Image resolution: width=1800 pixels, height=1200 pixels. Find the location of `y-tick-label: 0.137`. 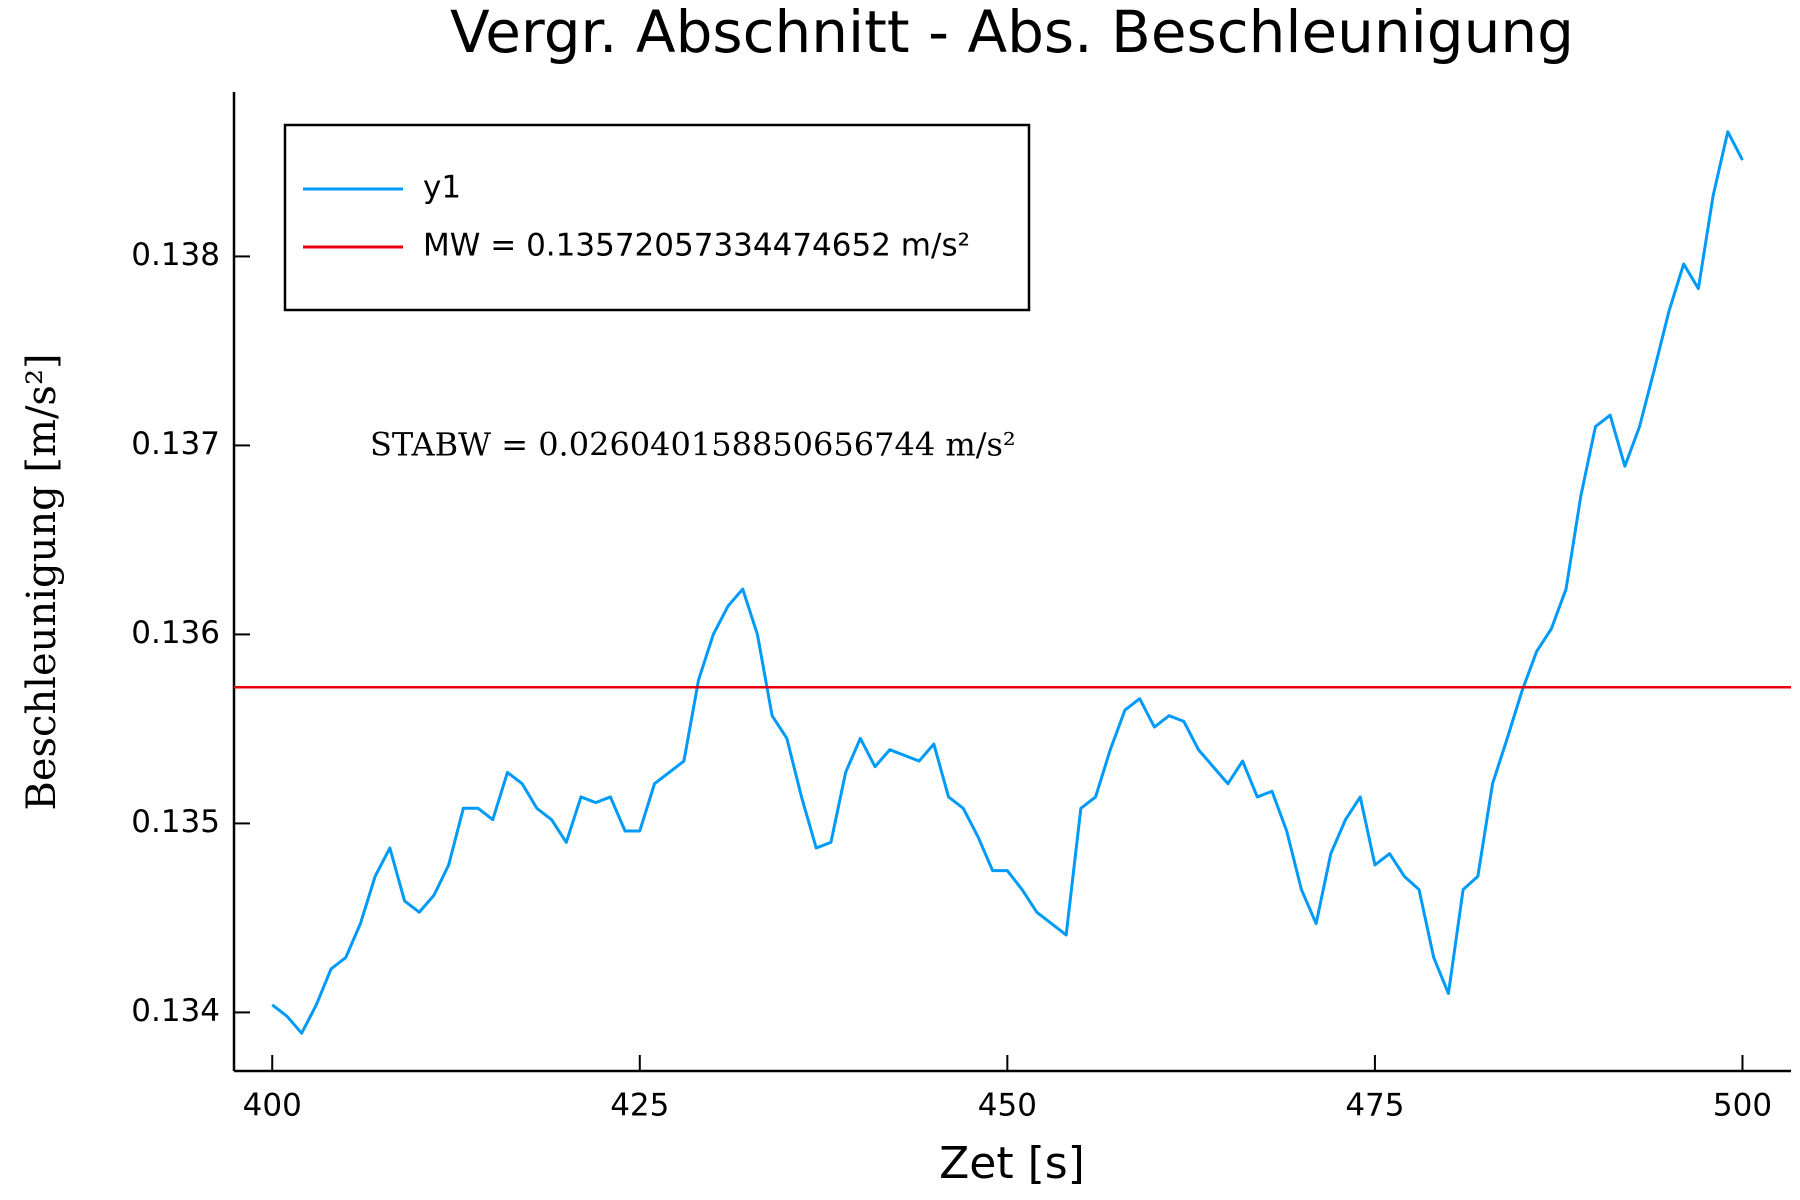

y-tick-label: 0.137 is located at coordinates (175, 444).